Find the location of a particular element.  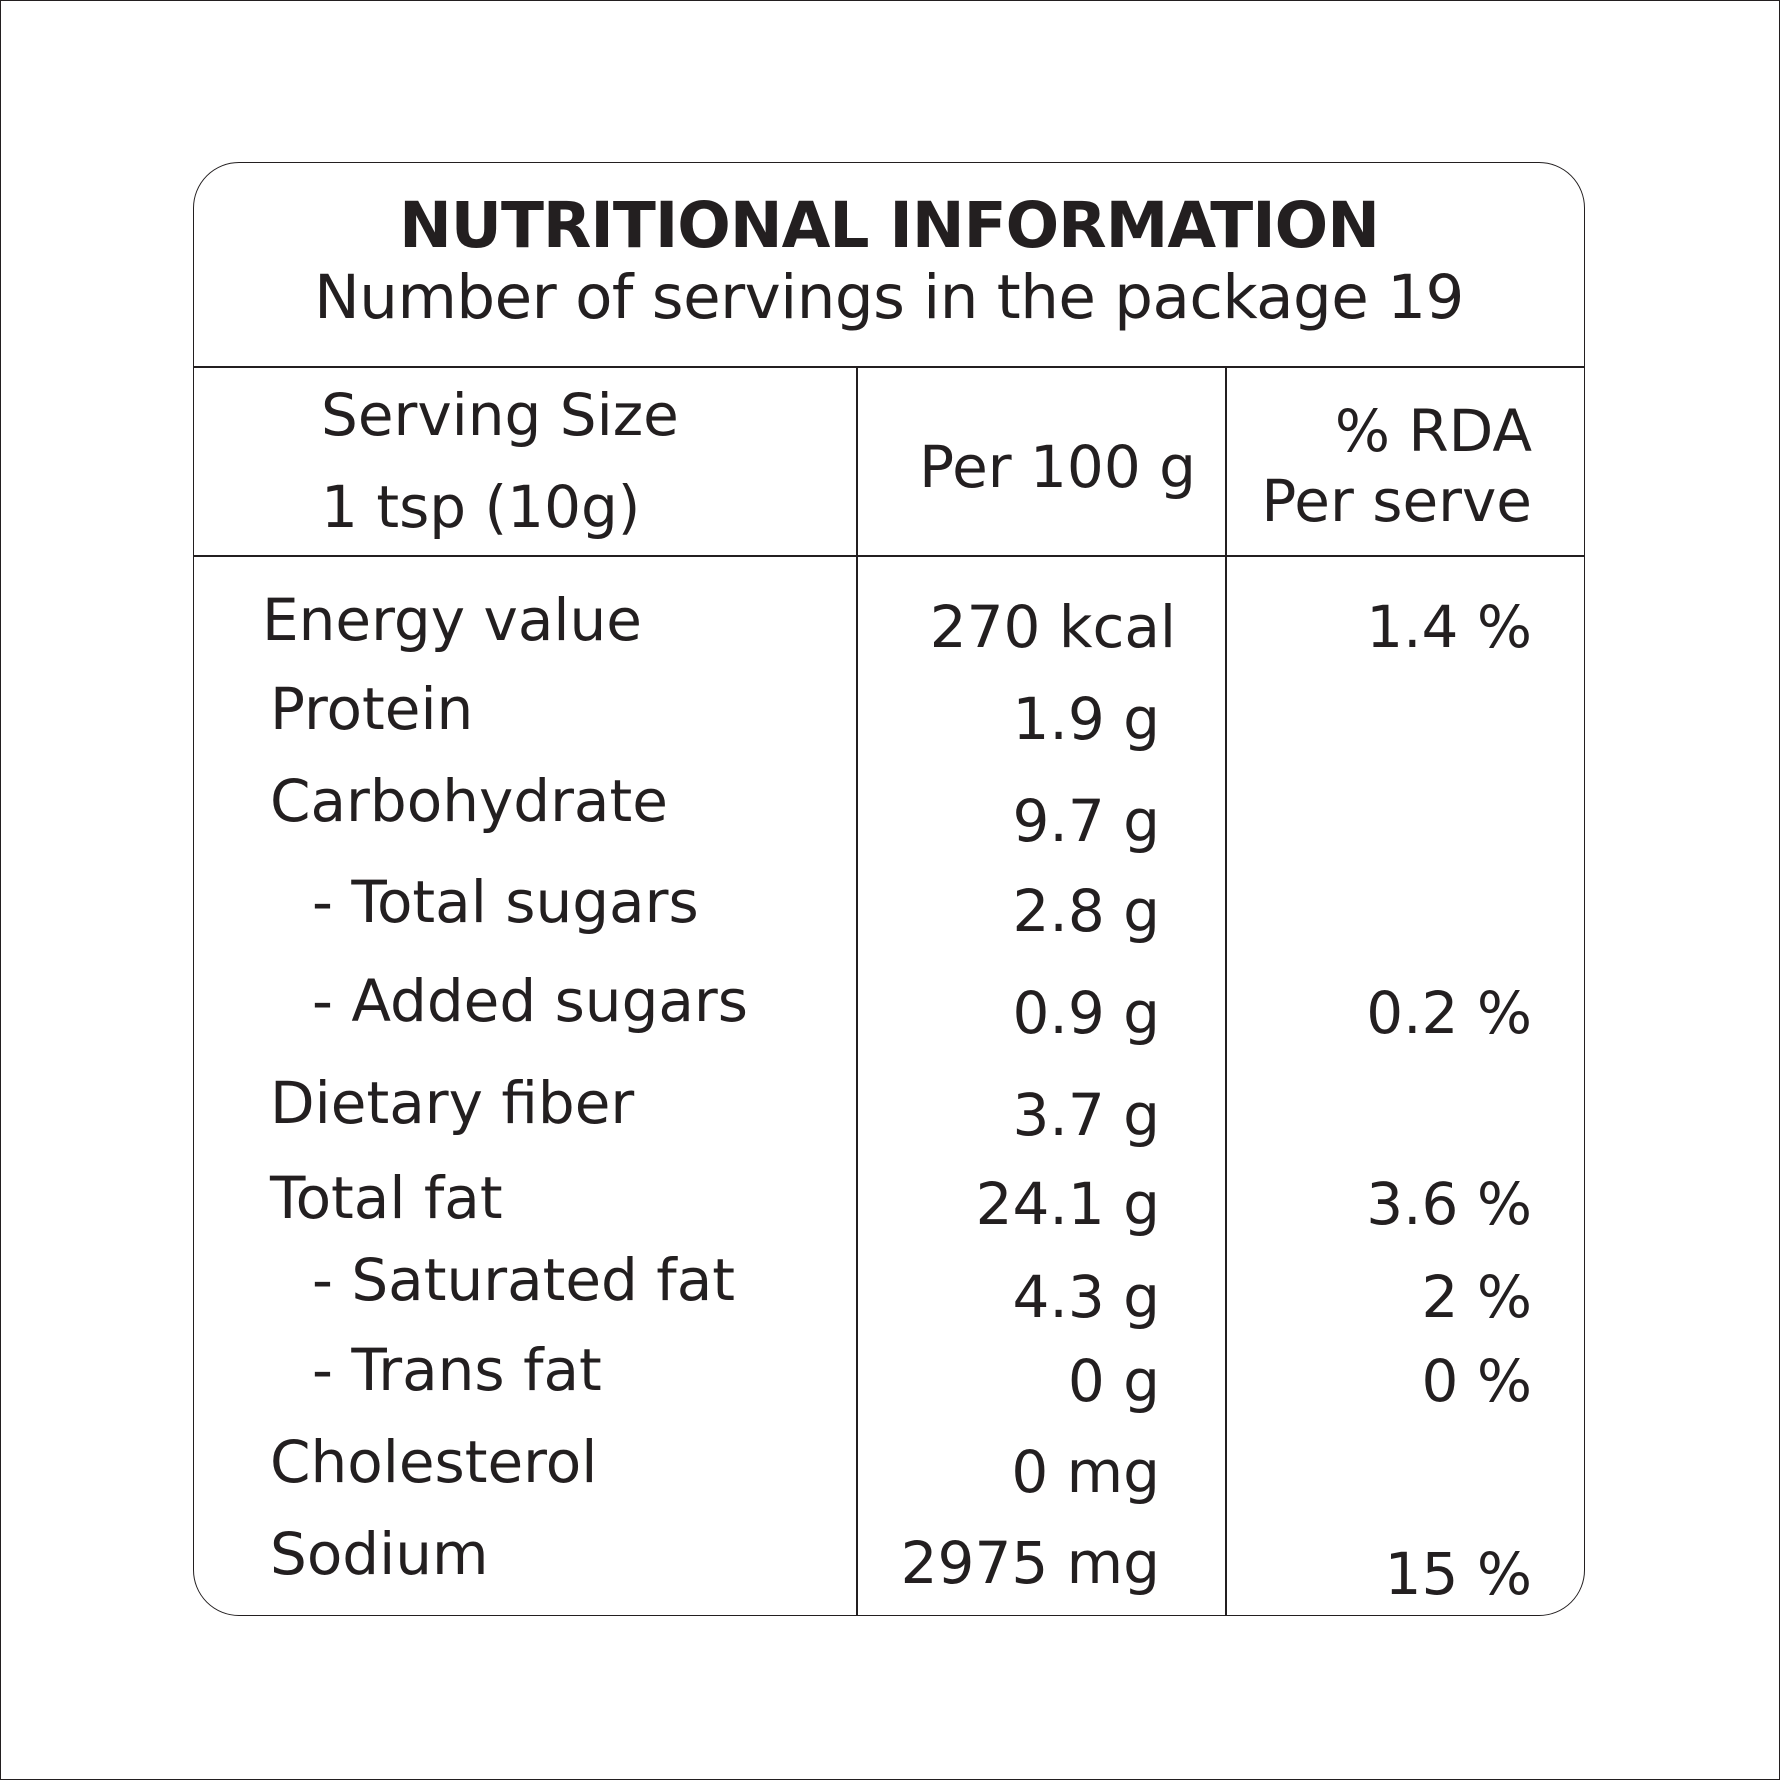

title-divider is located at coordinates (889, 367).